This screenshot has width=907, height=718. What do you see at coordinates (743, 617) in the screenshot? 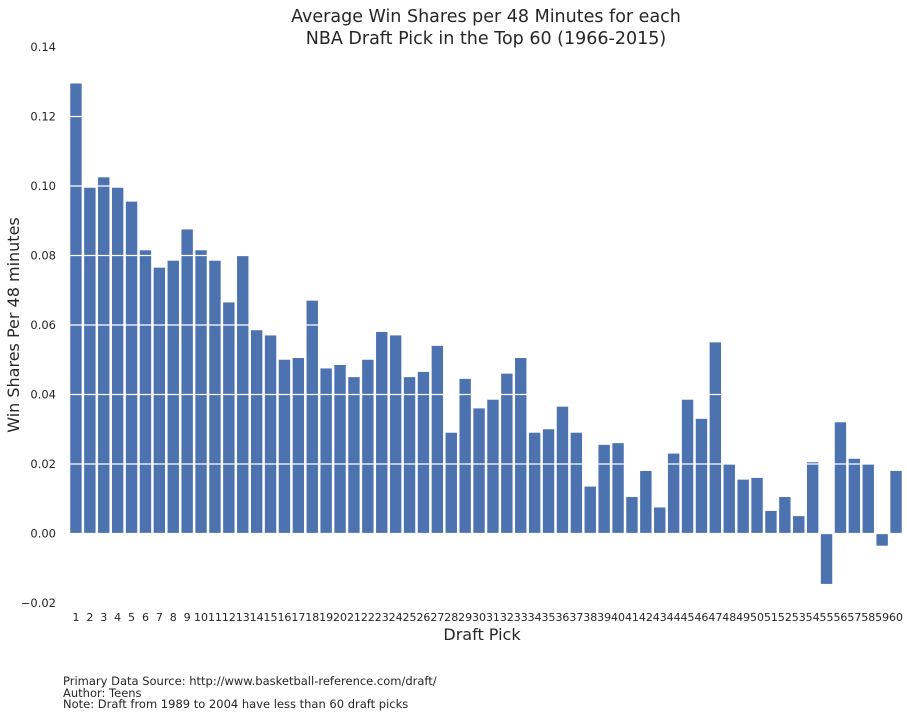
I see `x-tick-label: 49` at bounding box center [743, 617].